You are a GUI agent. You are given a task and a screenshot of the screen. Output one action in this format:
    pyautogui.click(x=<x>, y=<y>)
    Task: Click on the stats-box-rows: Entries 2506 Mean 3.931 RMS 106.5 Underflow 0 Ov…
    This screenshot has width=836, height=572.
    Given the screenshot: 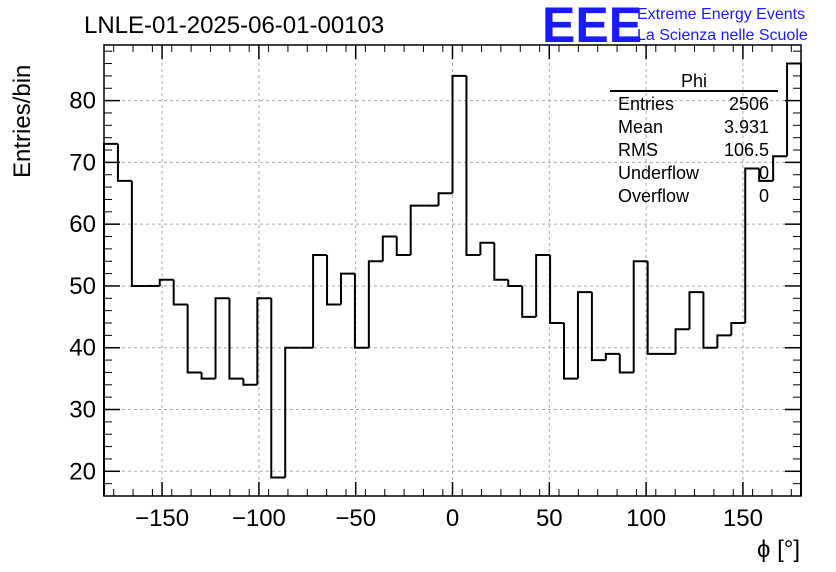 What is the action you would take?
    pyautogui.click(x=693, y=150)
    